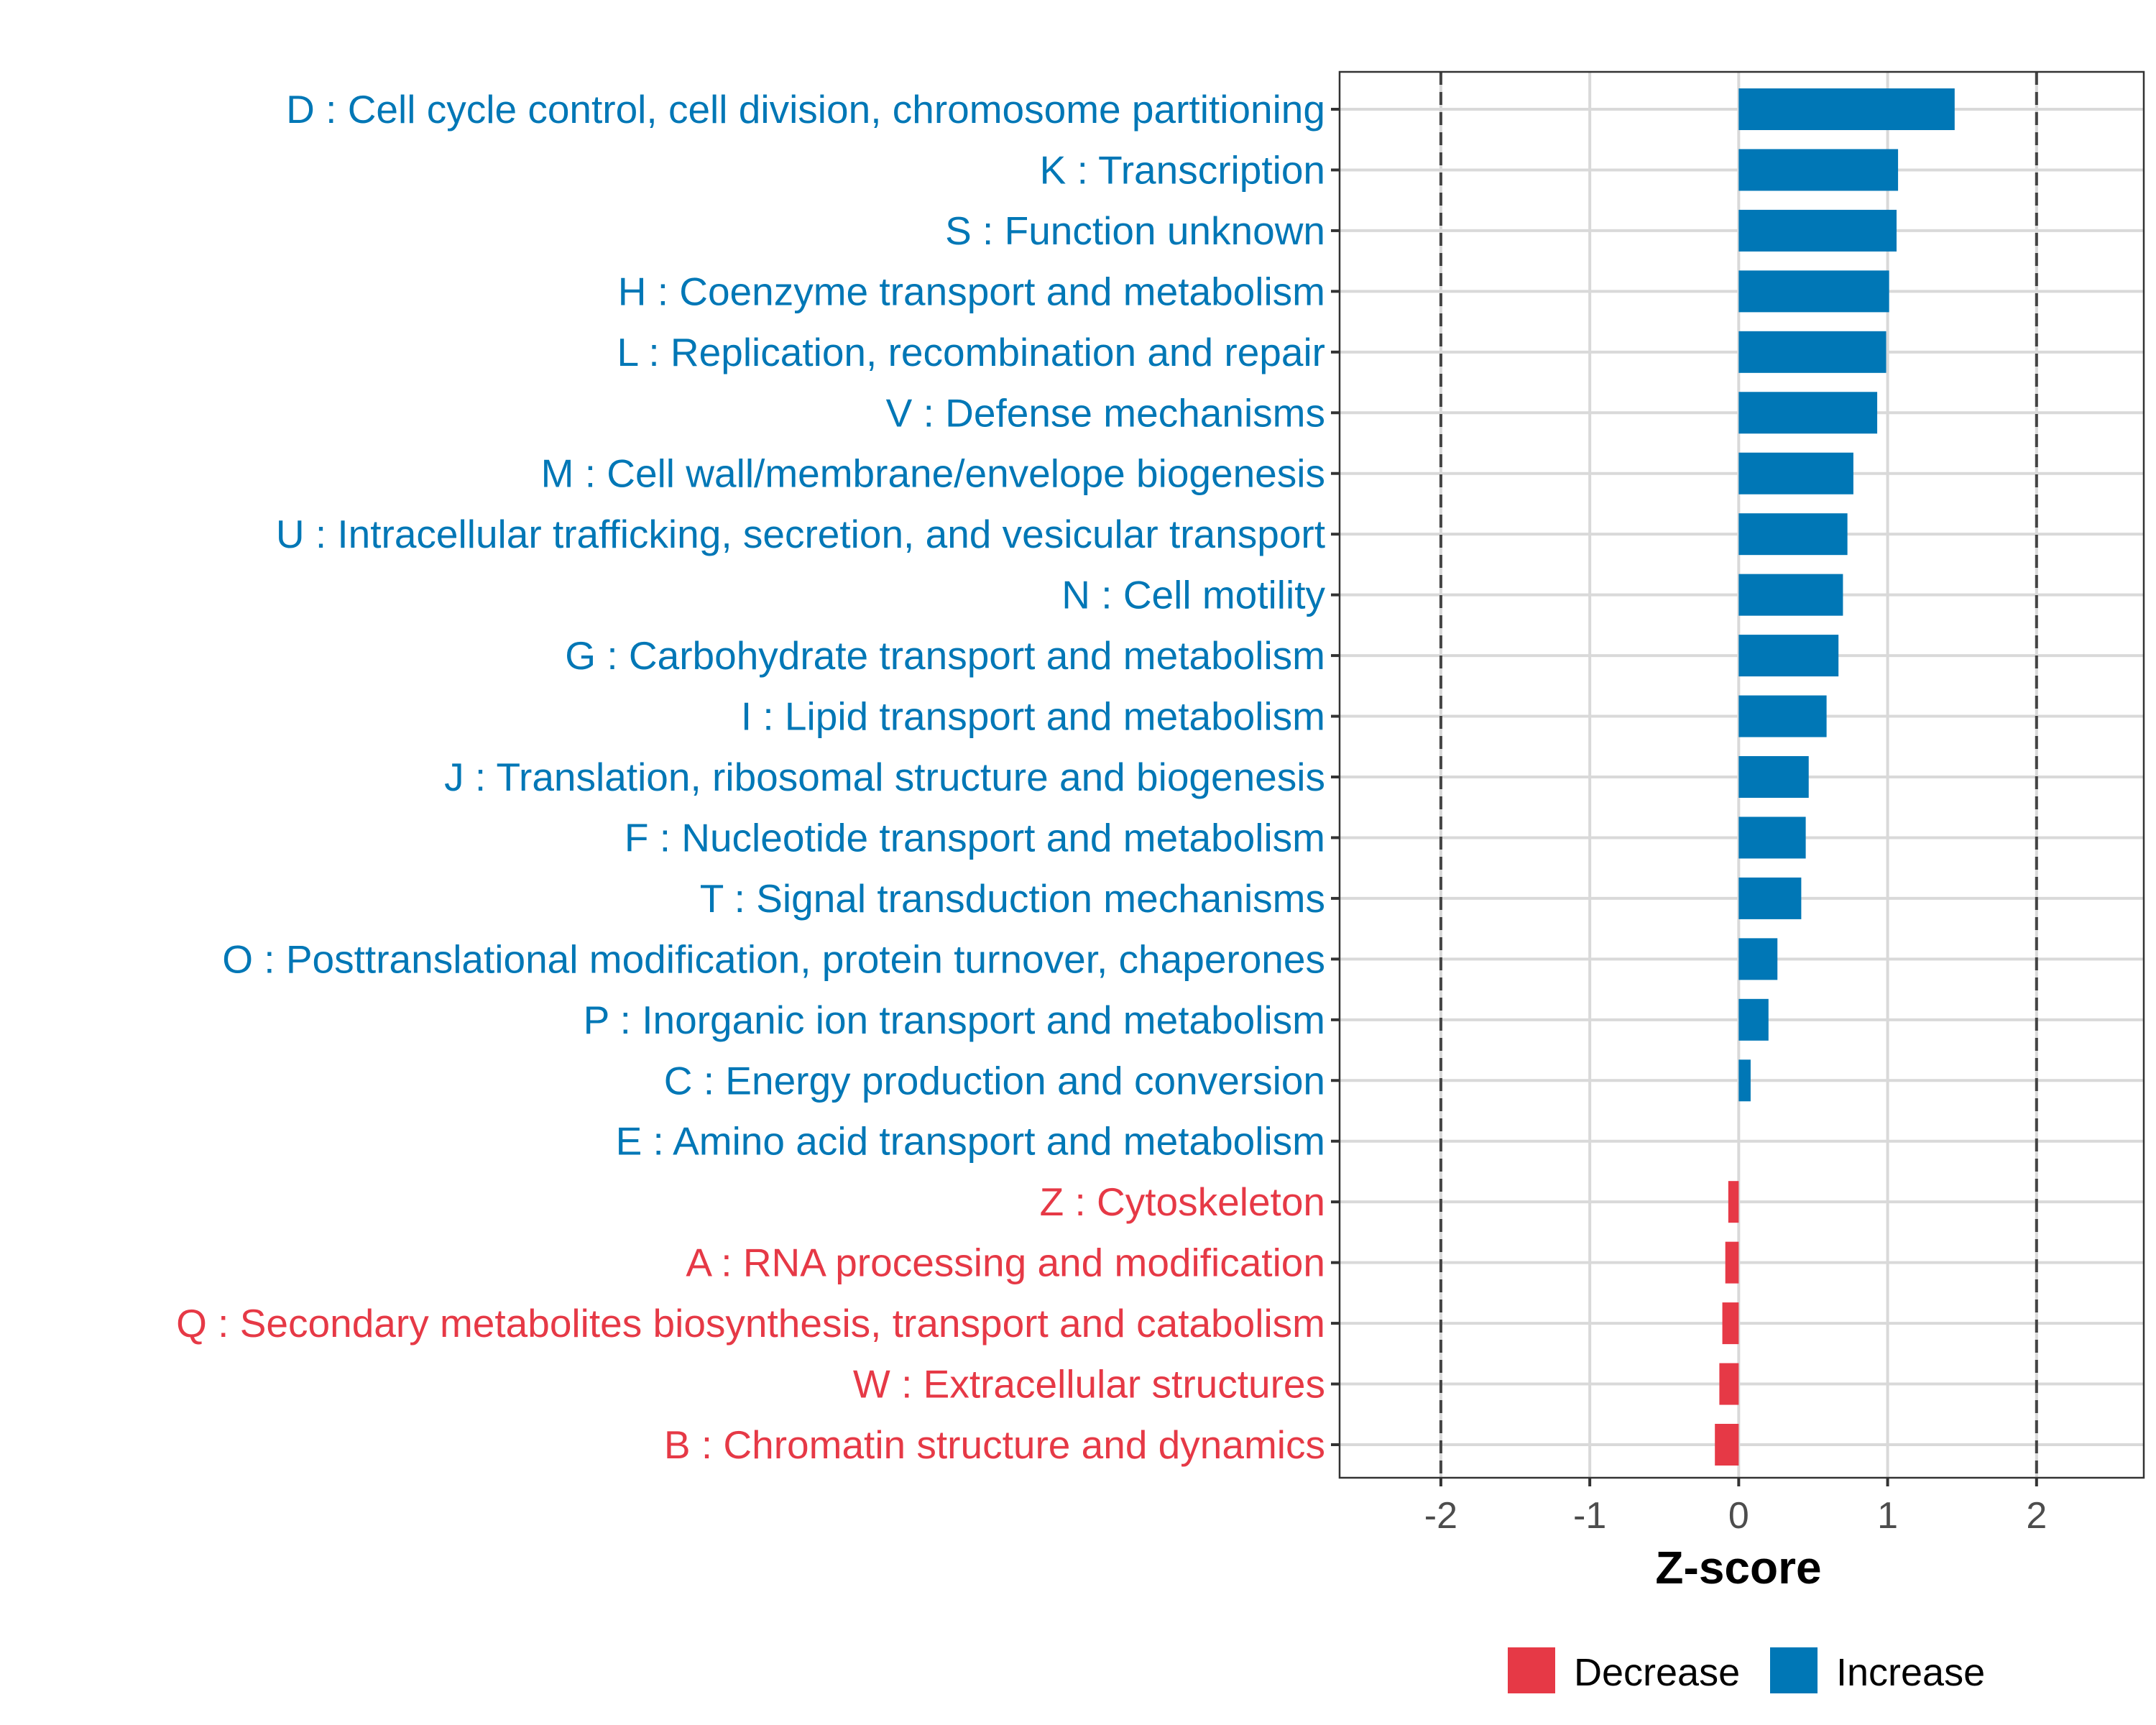 This screenshot has width=2156, height=1725. I want to click on category-label: N : Cell motility, so click(1193, 595).